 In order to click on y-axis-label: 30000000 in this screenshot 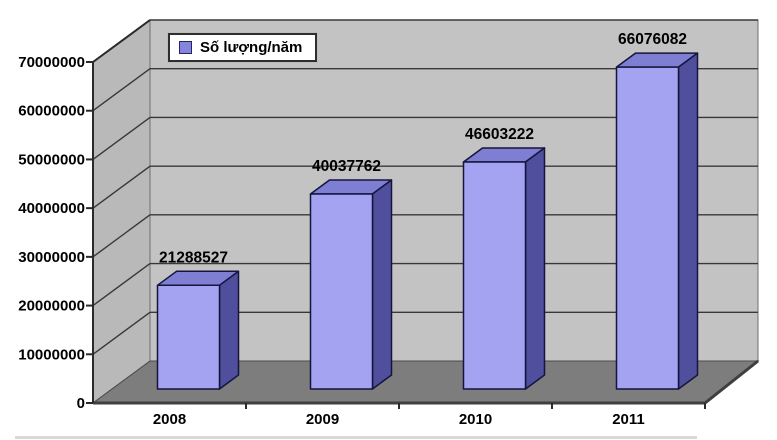, I will do `click(51, 257)`.